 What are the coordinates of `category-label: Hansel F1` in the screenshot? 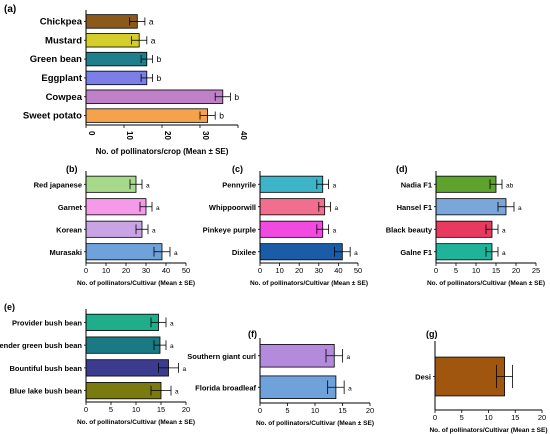 It's located at (414, 207).